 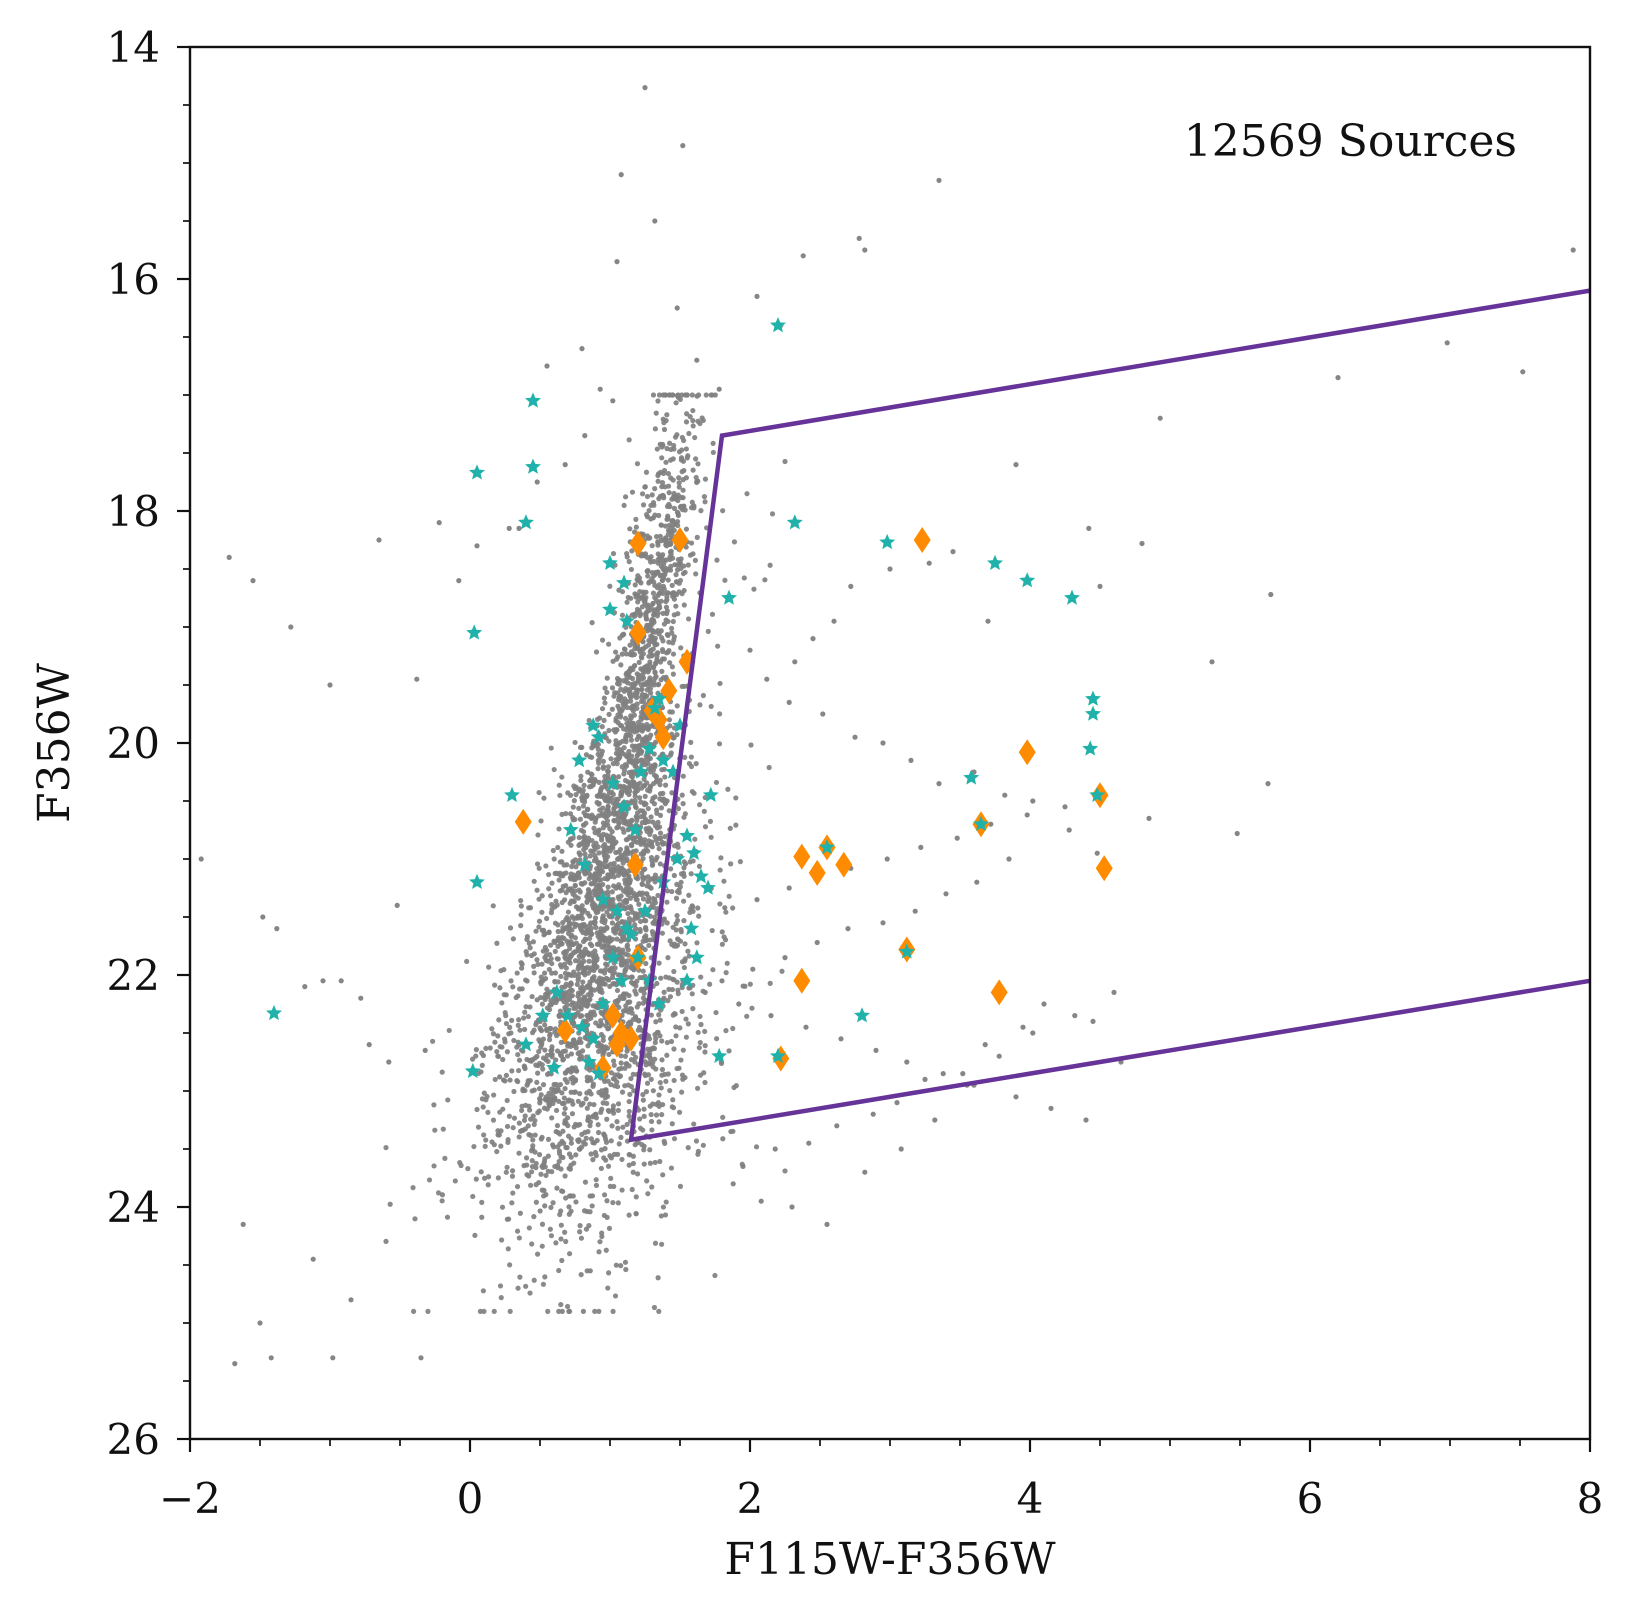 What do you see at coordinates (133, 743) in the screenshot?
I see `y-tick-label: 20` at bounding box center [133, 743].